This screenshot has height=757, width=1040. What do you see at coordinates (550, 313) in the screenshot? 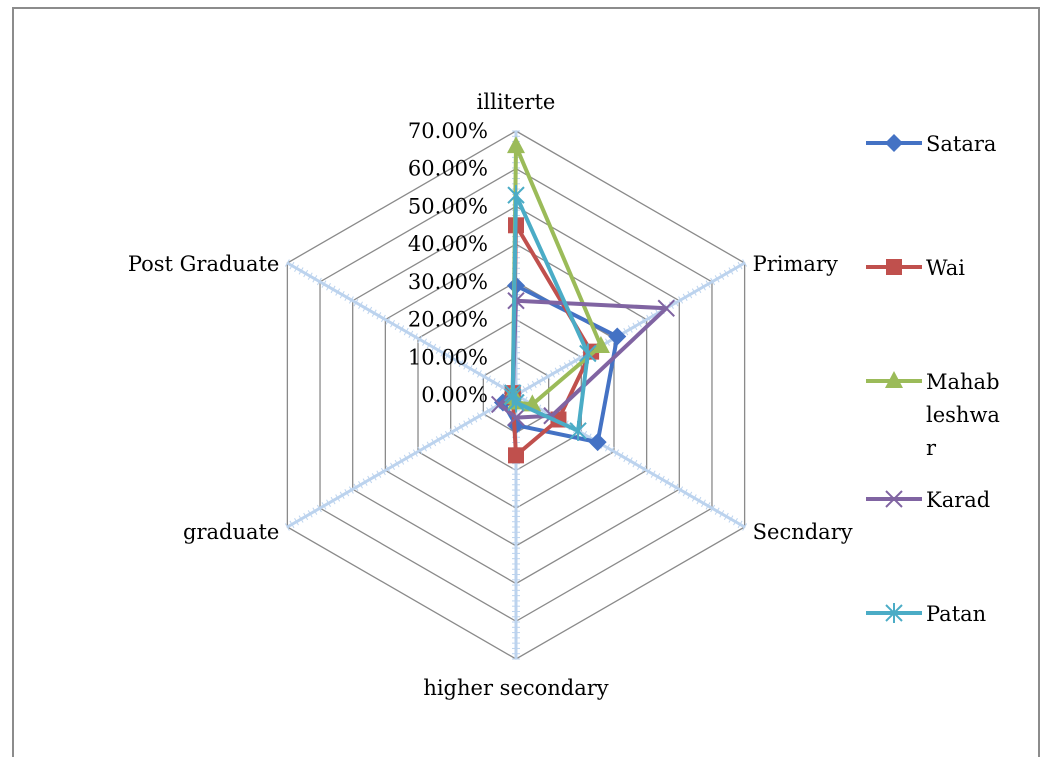
I see `series-patan` at bounding box center [550, 313].